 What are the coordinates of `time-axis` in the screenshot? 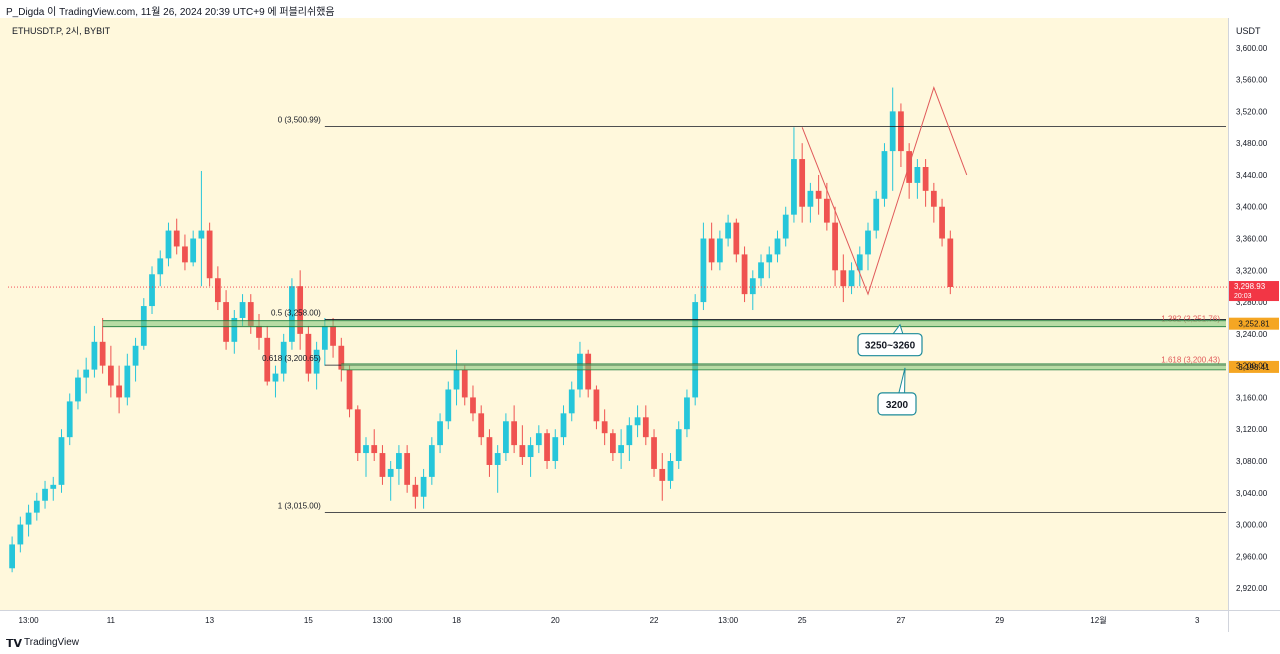 It's located at (614, 621).